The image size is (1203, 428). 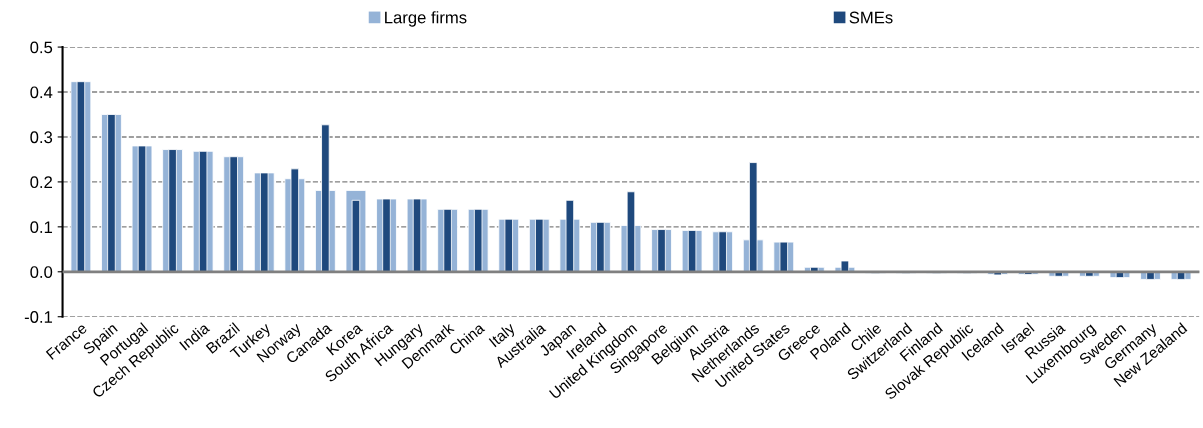 What do you see at coordinates (426, 19) in the screenshot?
I see `legend-label: Large firms` at bounding box center [426, 19].